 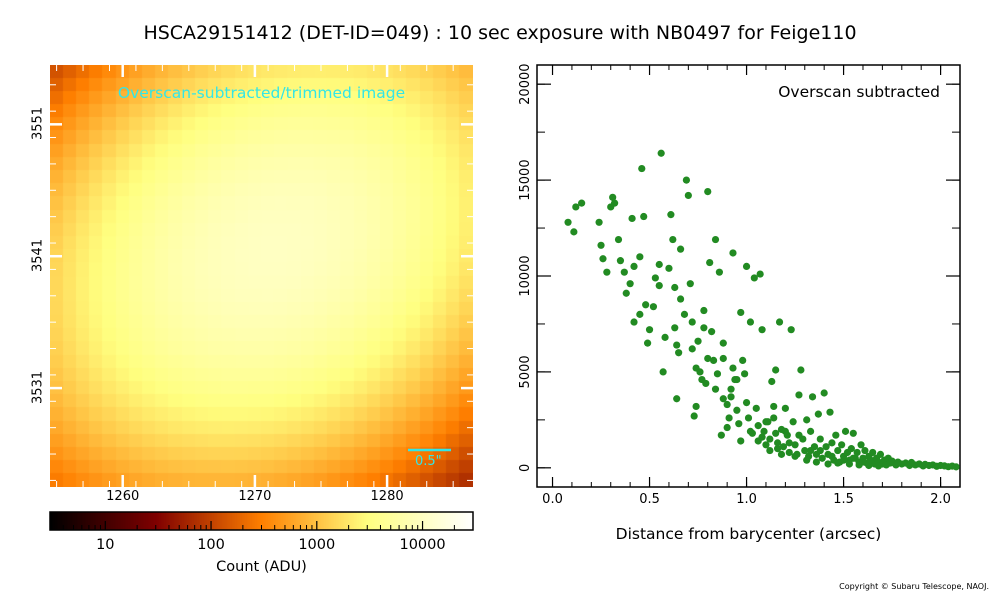 What do you see at coordinates (428, 461) in the screenshot?
I see `scale-bar-label: 0.5"` at bounding box center [428, 461].